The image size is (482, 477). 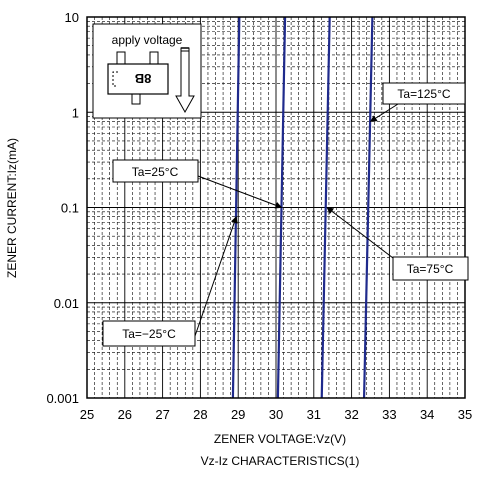 I want to click on package-icon: 8B, so click(x=138, y=78).